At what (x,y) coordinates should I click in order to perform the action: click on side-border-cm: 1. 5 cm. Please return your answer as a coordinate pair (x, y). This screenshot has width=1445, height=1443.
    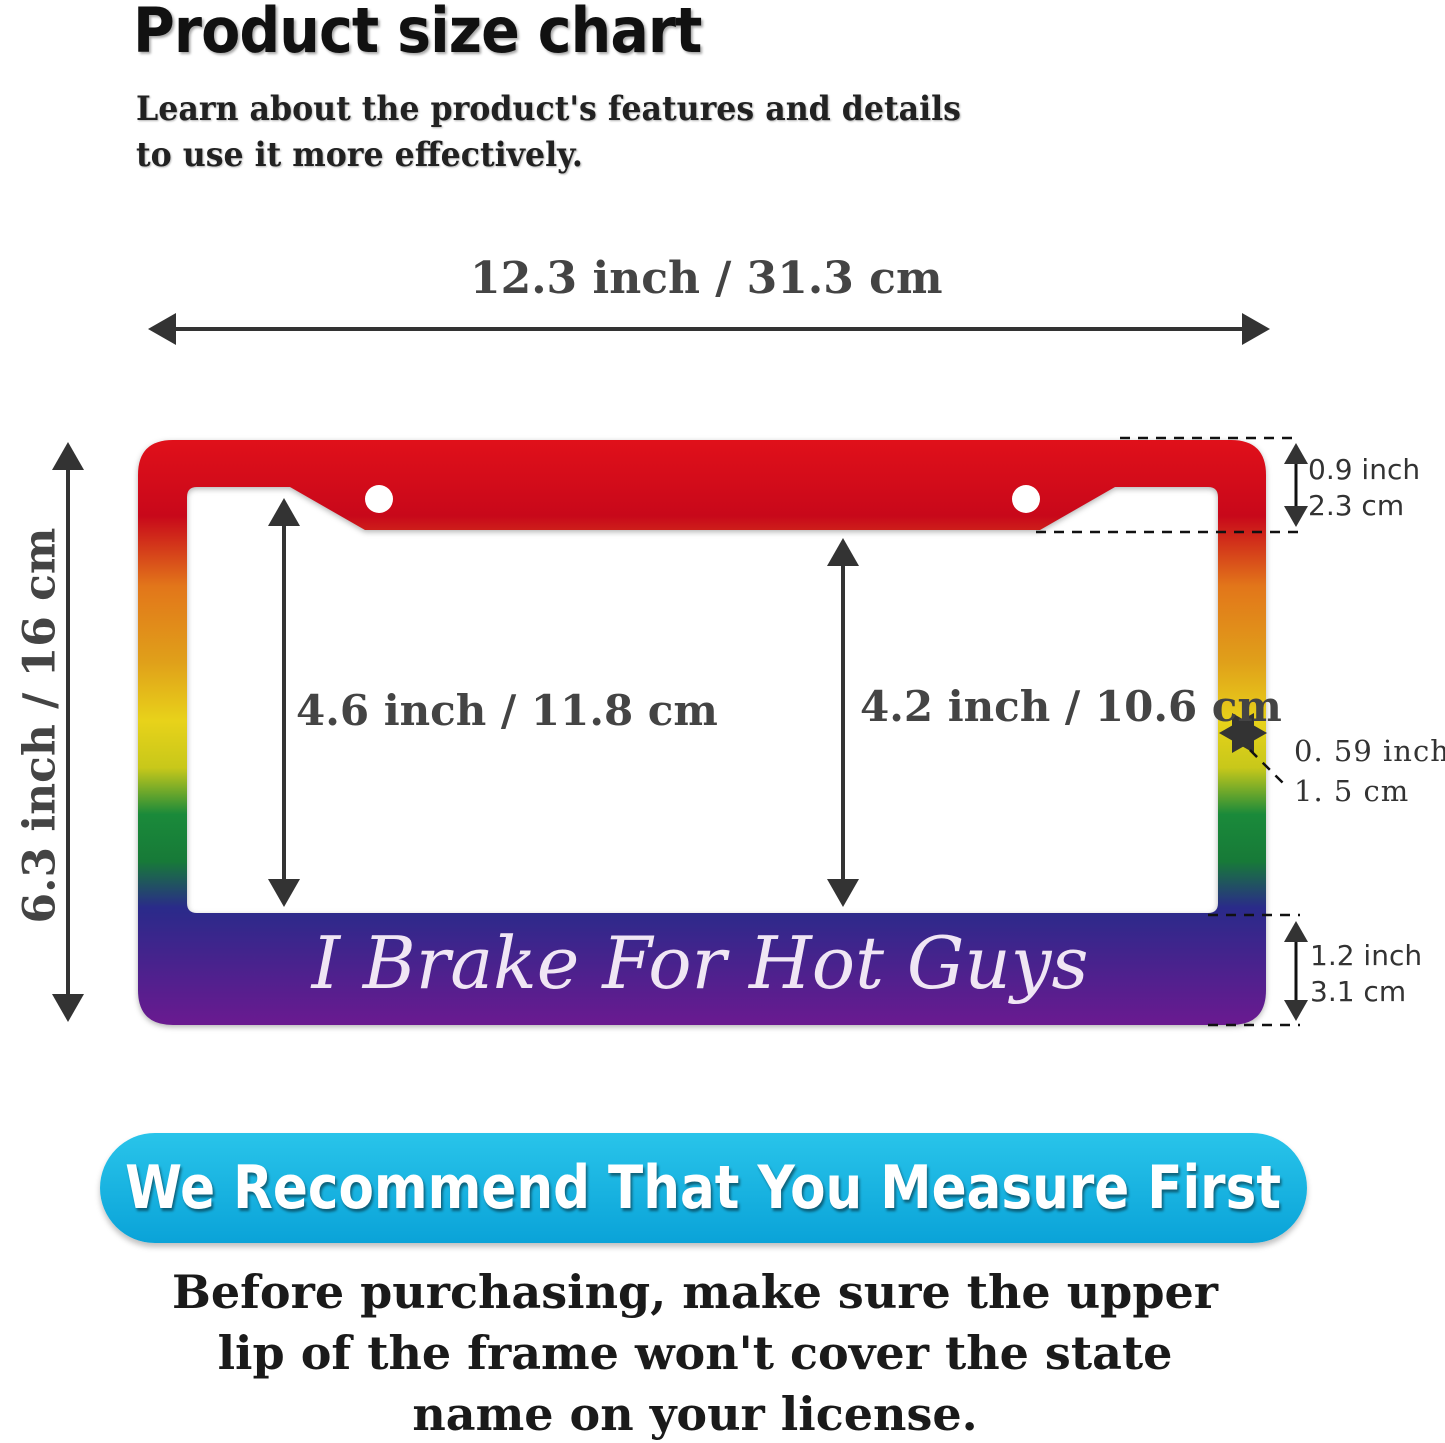
    Looking at the image, I should click on (1352, 791).